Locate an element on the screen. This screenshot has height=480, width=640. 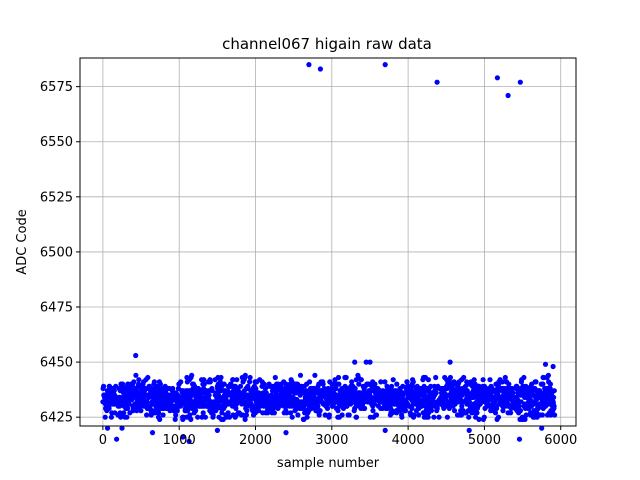
y-tick-label: 6425 is located at coordinates (56, 418).